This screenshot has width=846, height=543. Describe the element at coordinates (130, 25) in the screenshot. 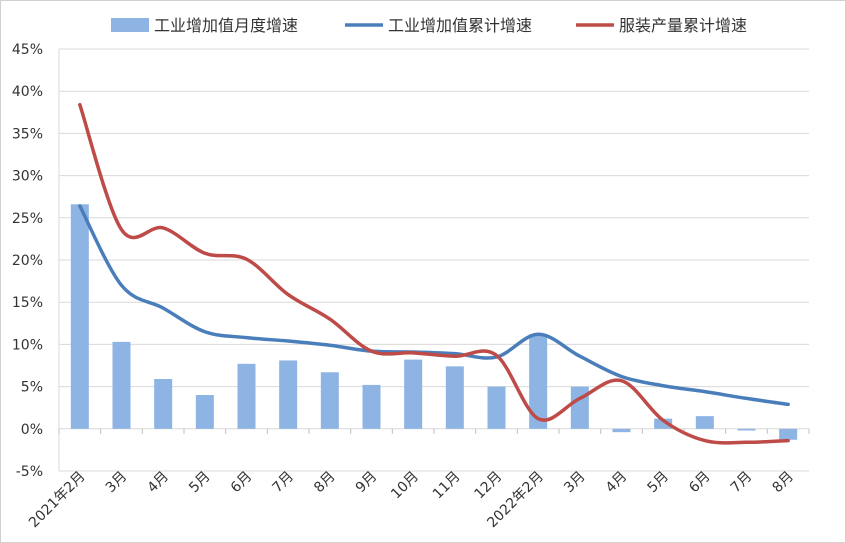

I see `legend-swatch-bar` at that location.